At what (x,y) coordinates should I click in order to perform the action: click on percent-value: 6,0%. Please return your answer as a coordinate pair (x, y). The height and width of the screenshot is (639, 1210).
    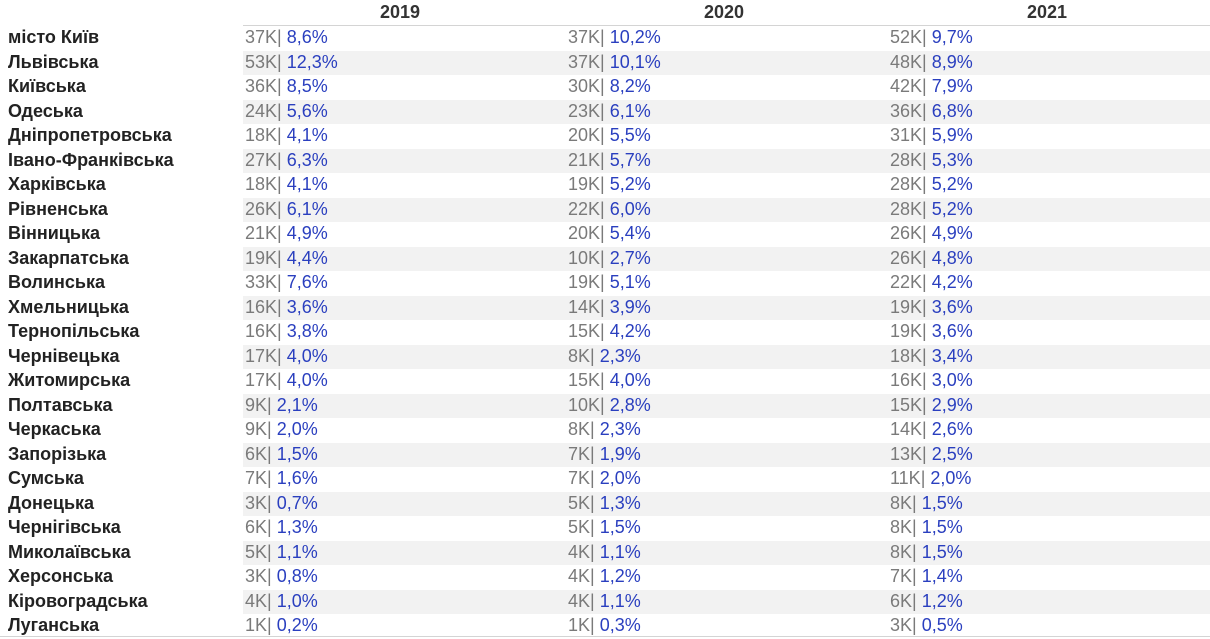
    Looking at the image, I should click on (630, 208).